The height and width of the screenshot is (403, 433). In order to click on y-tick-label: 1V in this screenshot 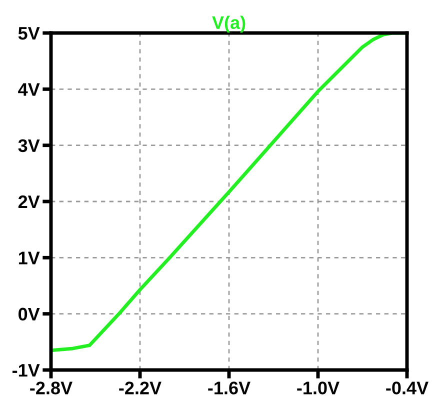, I will do `click(29, 258)`.